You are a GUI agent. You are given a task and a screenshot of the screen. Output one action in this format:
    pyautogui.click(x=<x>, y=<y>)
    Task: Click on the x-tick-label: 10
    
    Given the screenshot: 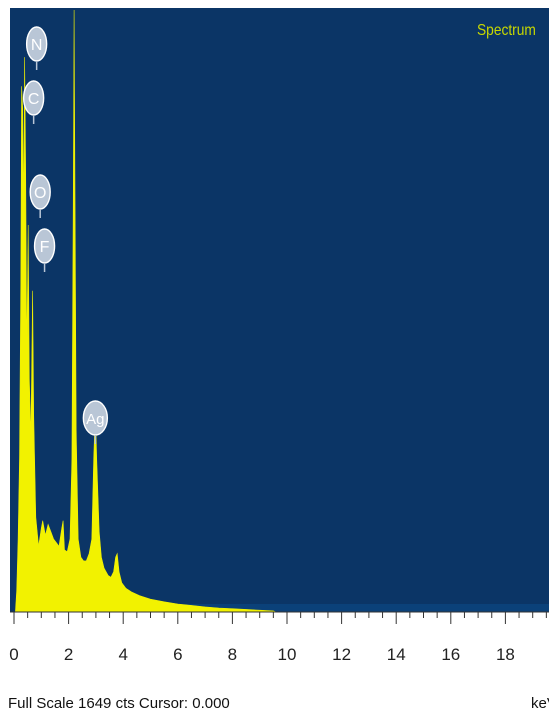 What is the action you would take?
    pyautogui.click(x=287, y=654)
    